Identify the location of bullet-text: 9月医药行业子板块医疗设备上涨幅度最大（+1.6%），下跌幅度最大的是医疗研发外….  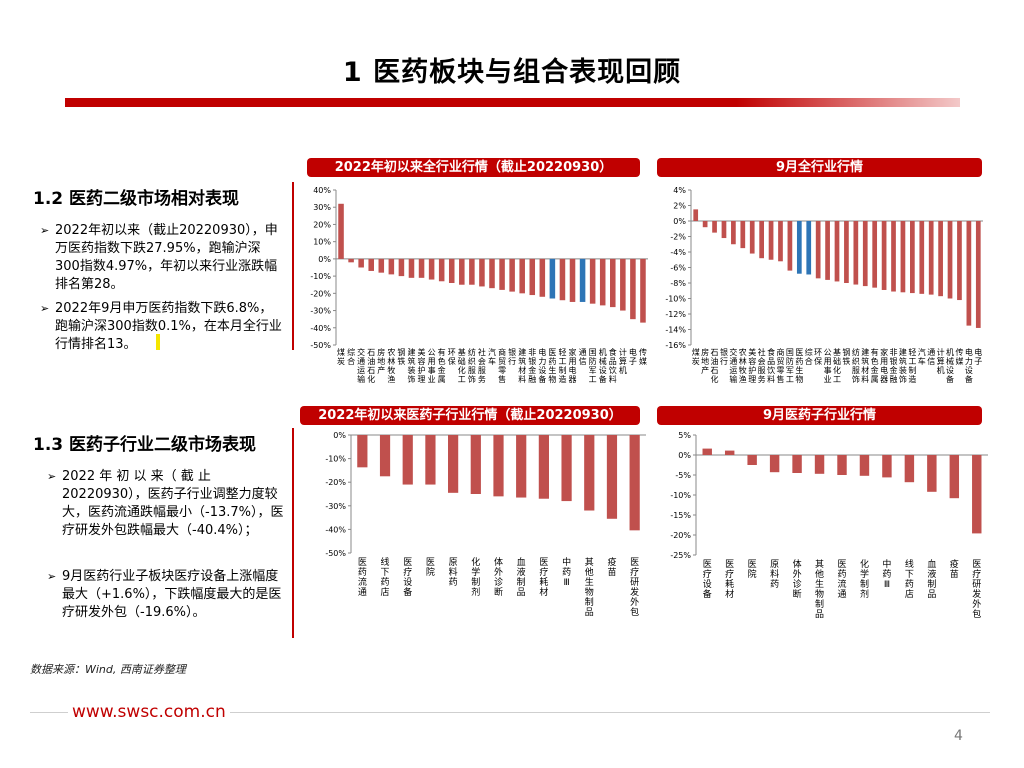
(172, 594).